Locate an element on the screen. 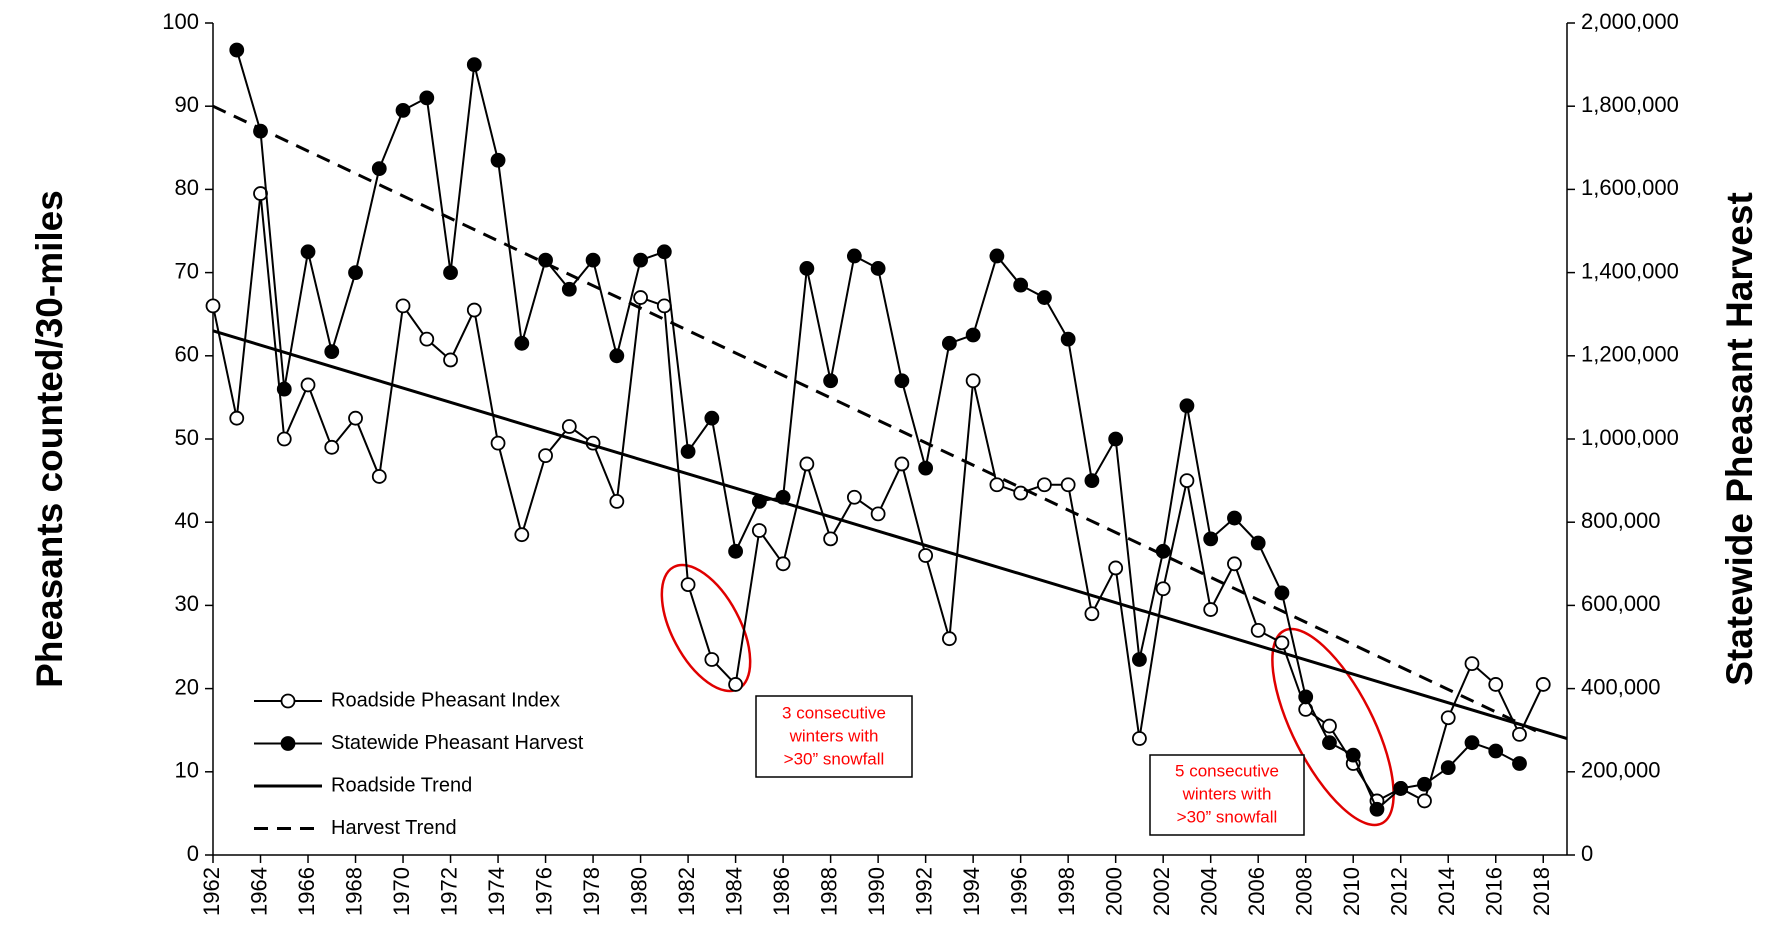 Image resolution: width=1765 pixels, height=950 pixels. y-tick-label: 50 is located at coordinates (187, 437).